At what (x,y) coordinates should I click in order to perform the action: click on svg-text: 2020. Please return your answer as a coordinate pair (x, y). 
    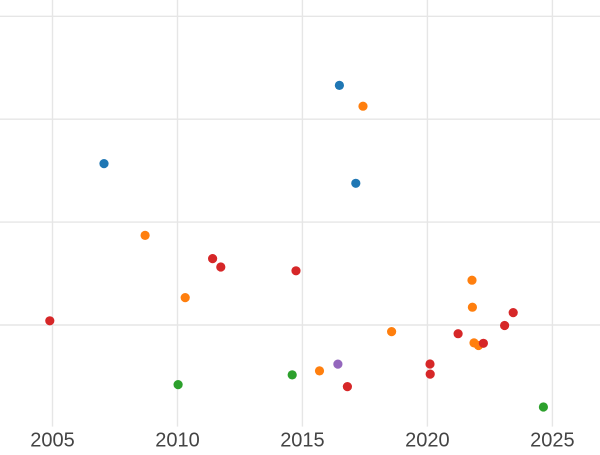
    Looking at the image, I should click on (427, 440).